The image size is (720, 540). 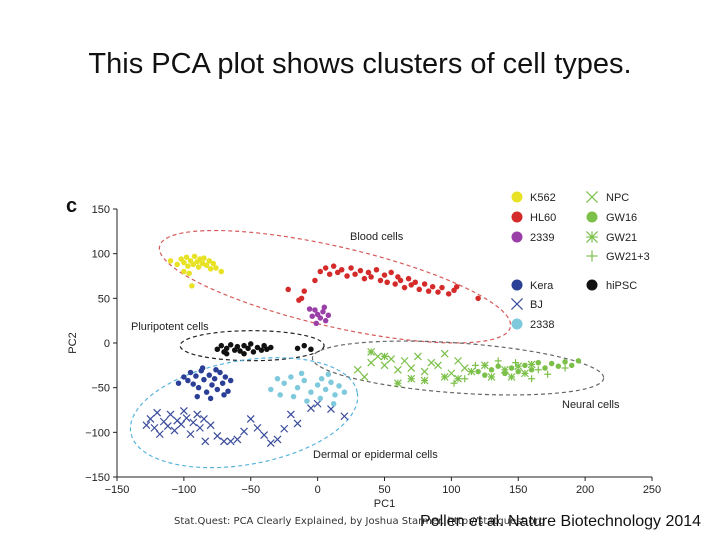 What do you see at coordinates (377, 237) in the screenshot?
I see `cluster-label: Blood cells` at bounding box center [377, 237].